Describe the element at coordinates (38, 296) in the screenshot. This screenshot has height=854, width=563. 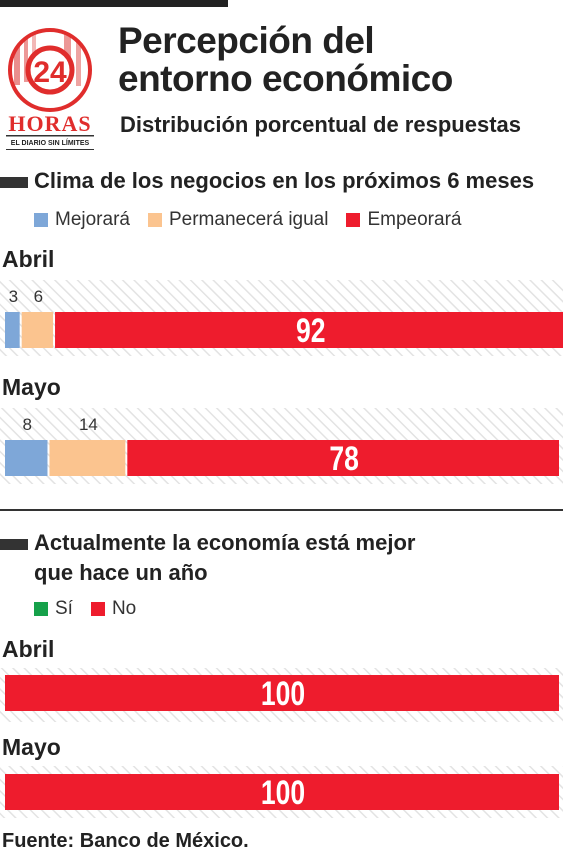
I see `data-label: 6` at that location.